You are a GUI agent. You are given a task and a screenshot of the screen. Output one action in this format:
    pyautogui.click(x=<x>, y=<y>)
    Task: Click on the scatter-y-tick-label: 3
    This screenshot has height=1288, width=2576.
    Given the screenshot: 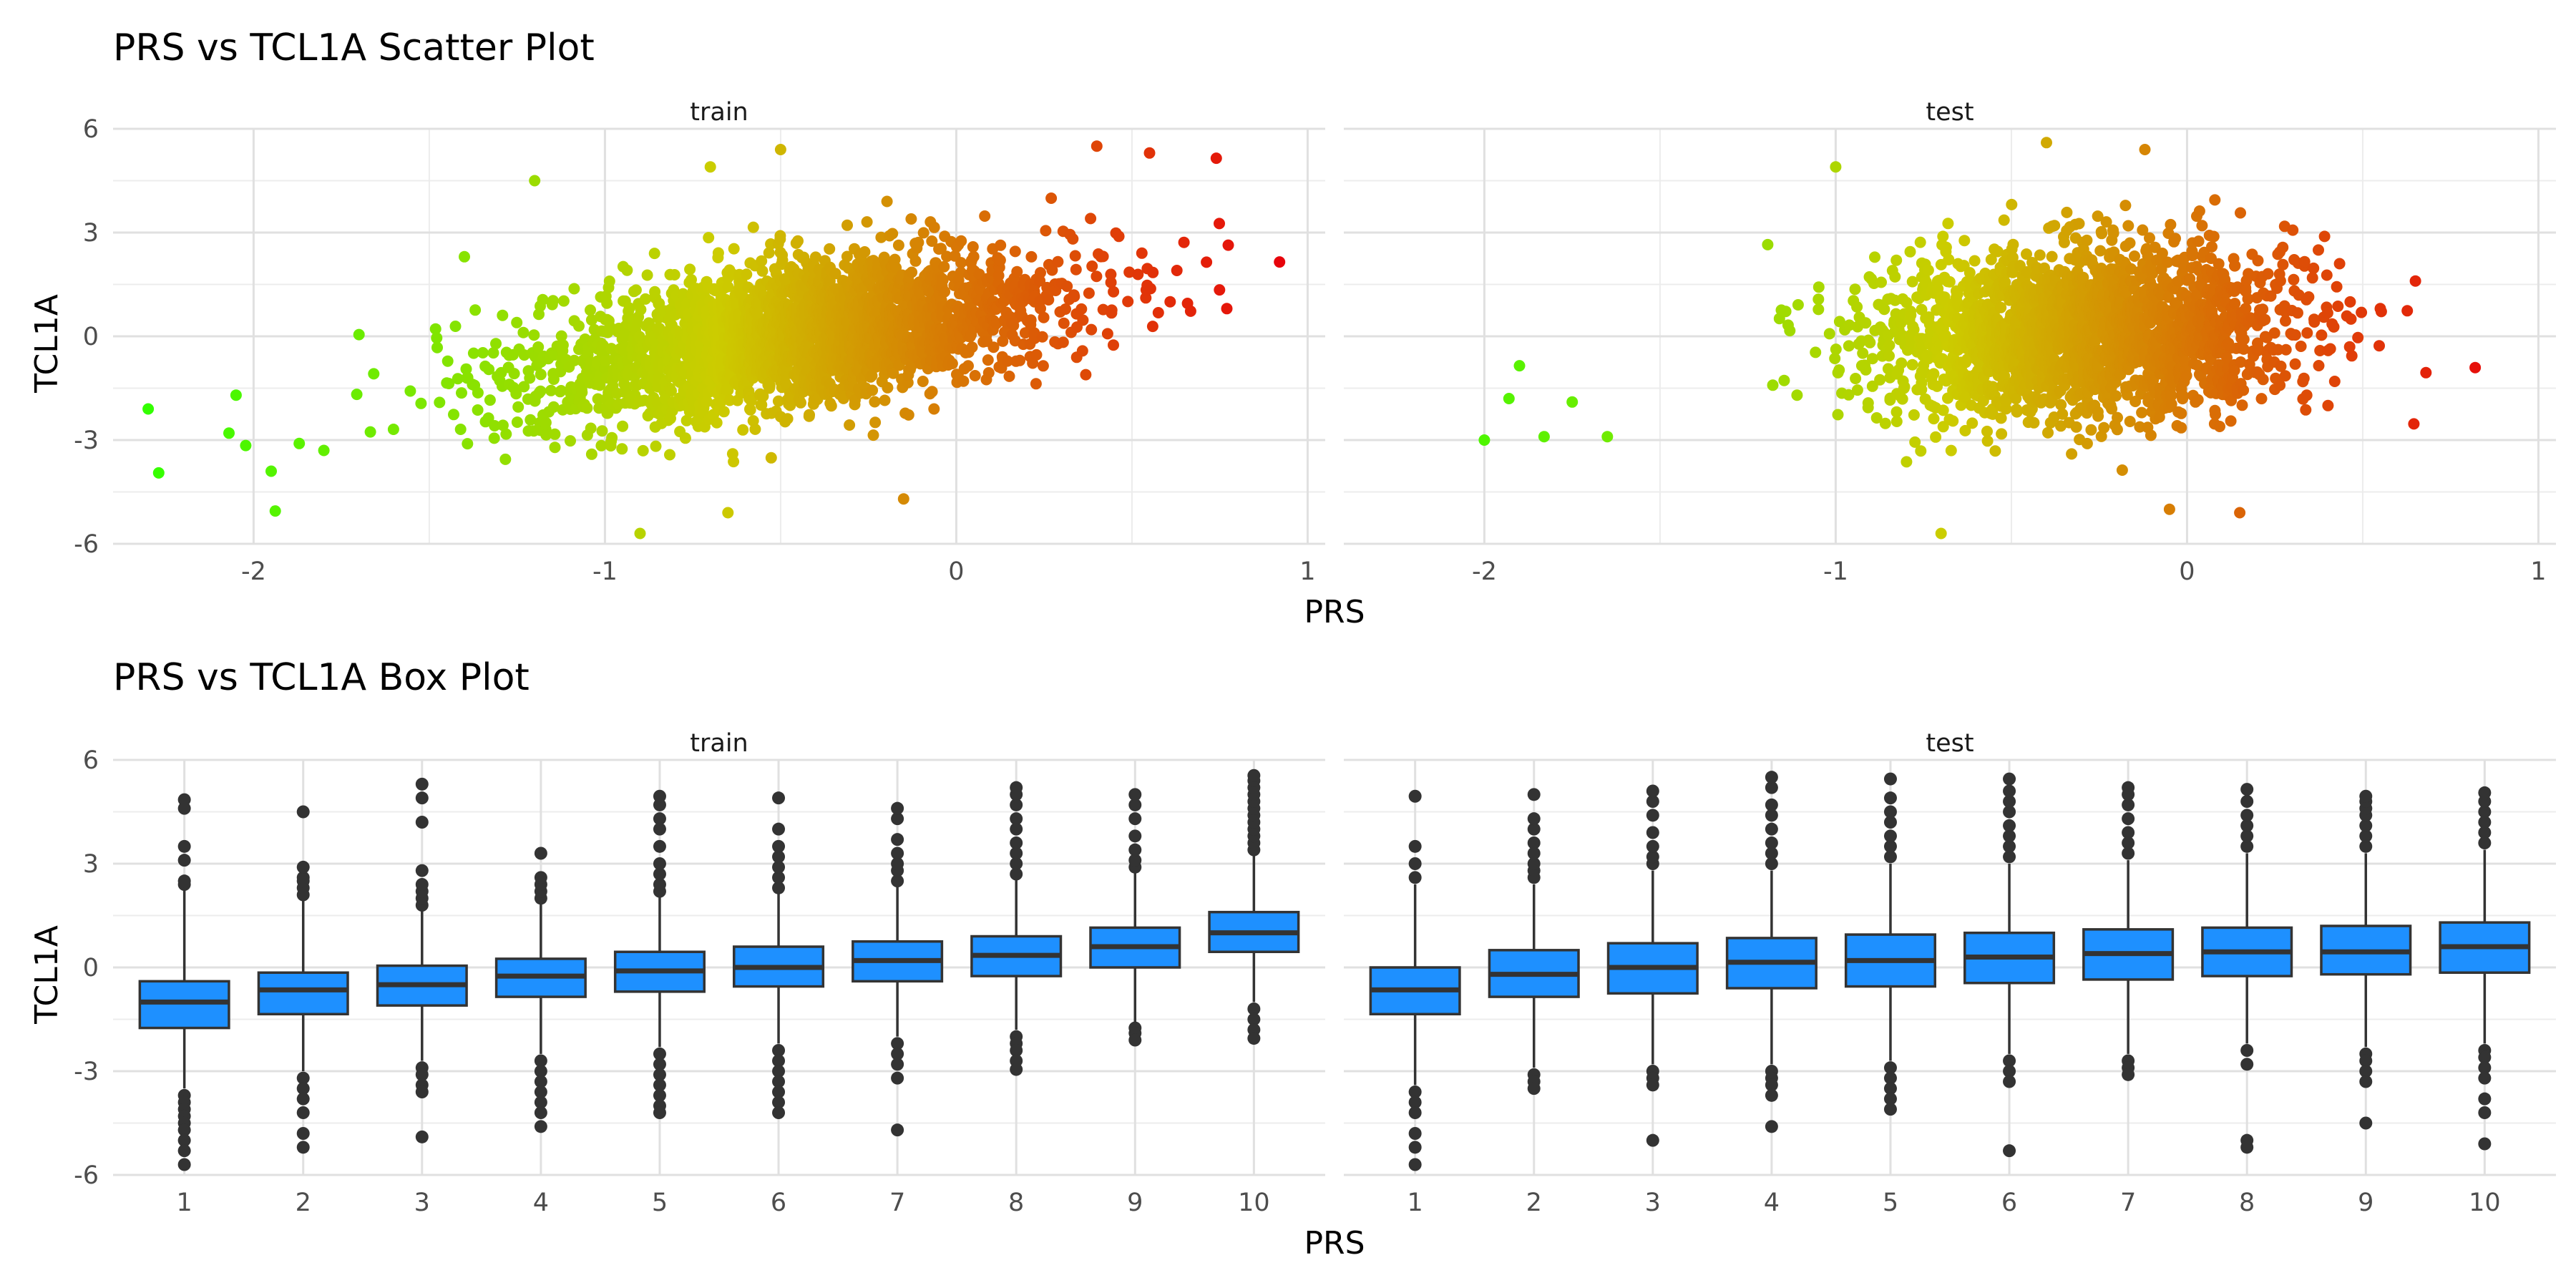 What is the action you would take?
    pyautogui.click(x=91, y=233)
    